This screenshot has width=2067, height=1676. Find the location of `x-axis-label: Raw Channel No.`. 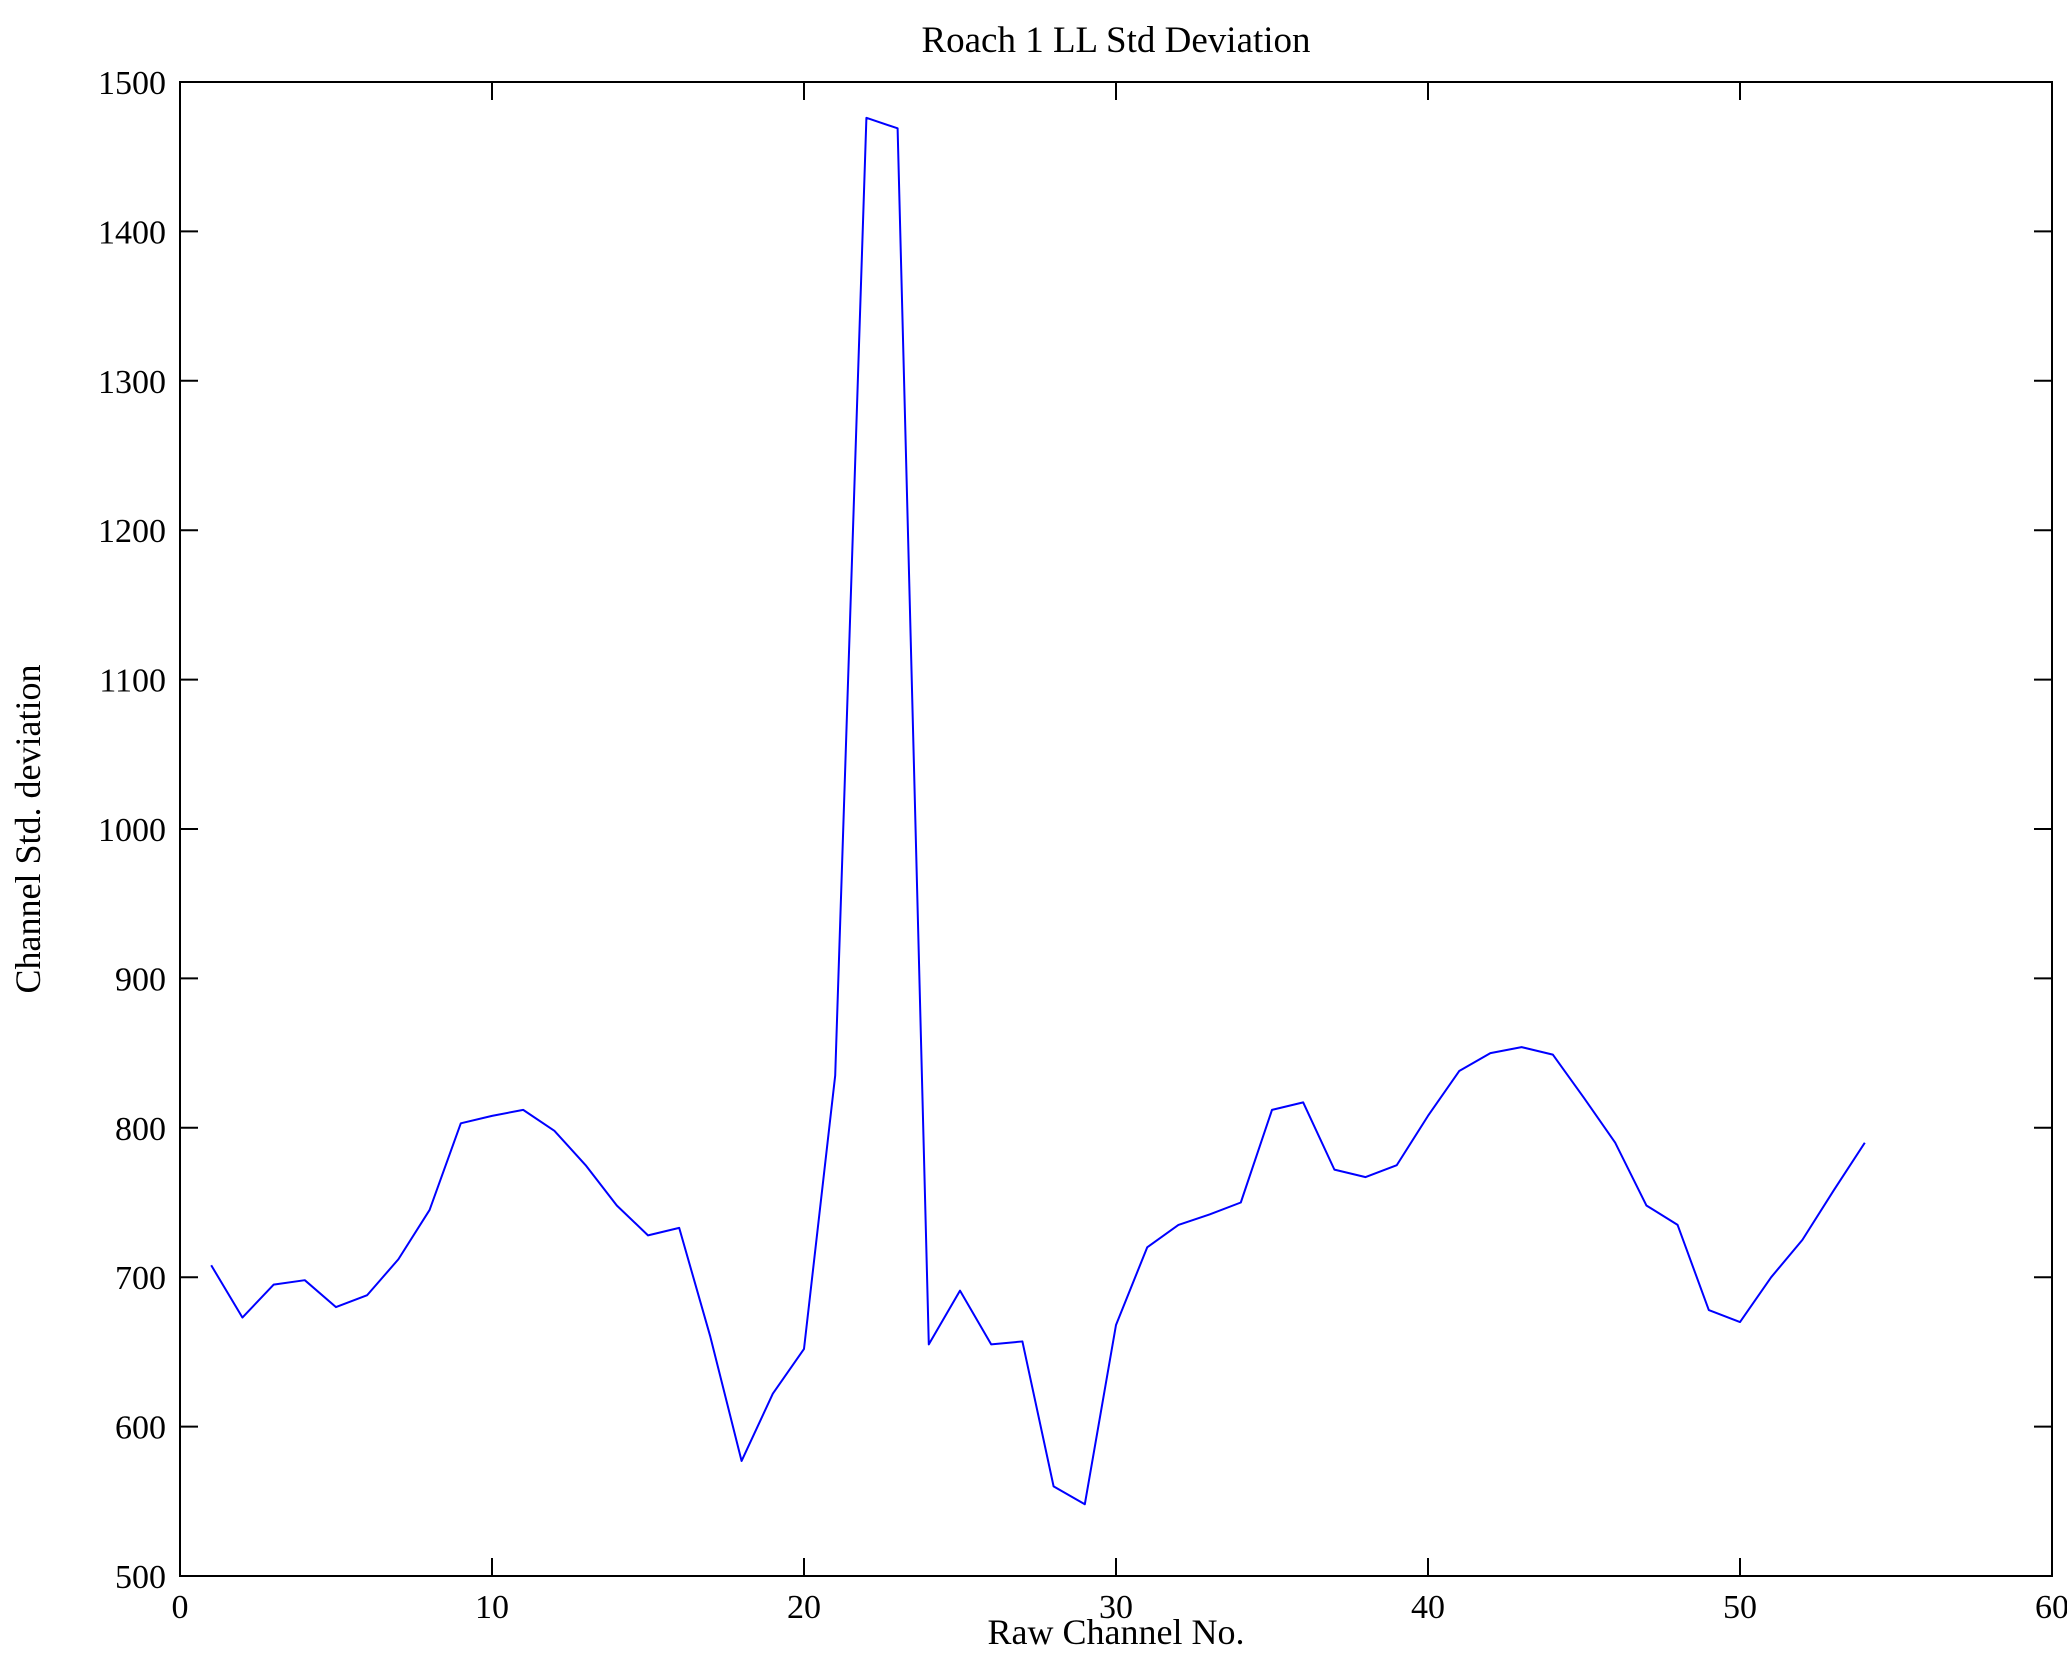

x-axis-label: Raw Channel No. is located at coordinates (1116, 1632).